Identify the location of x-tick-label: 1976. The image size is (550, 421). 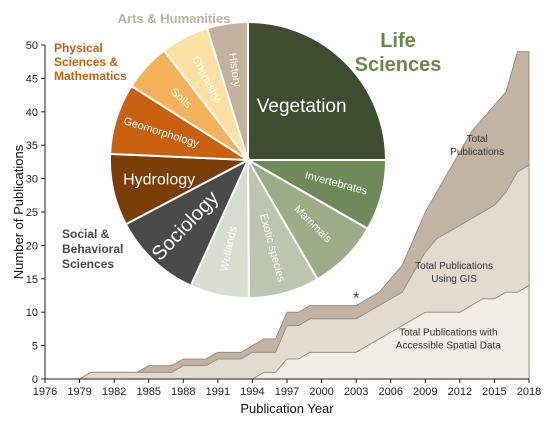
(45, 392).